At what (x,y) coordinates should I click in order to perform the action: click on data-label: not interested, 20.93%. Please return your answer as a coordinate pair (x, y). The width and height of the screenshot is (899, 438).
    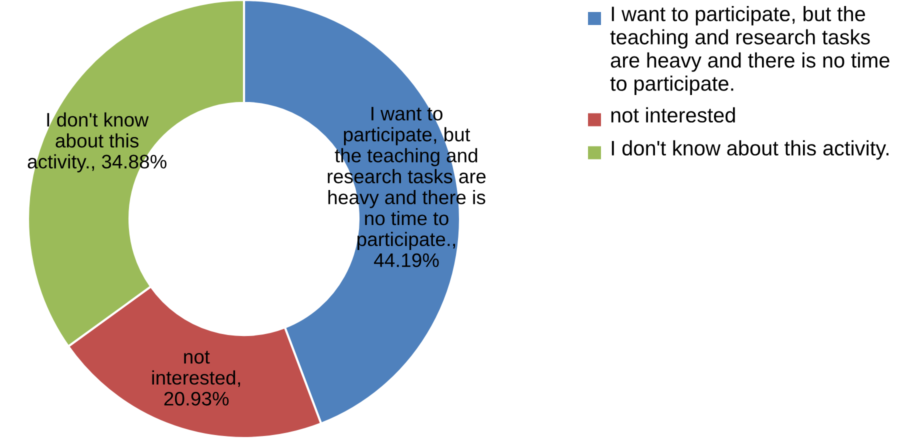
    Looking at the image, I should click on (196, 378).